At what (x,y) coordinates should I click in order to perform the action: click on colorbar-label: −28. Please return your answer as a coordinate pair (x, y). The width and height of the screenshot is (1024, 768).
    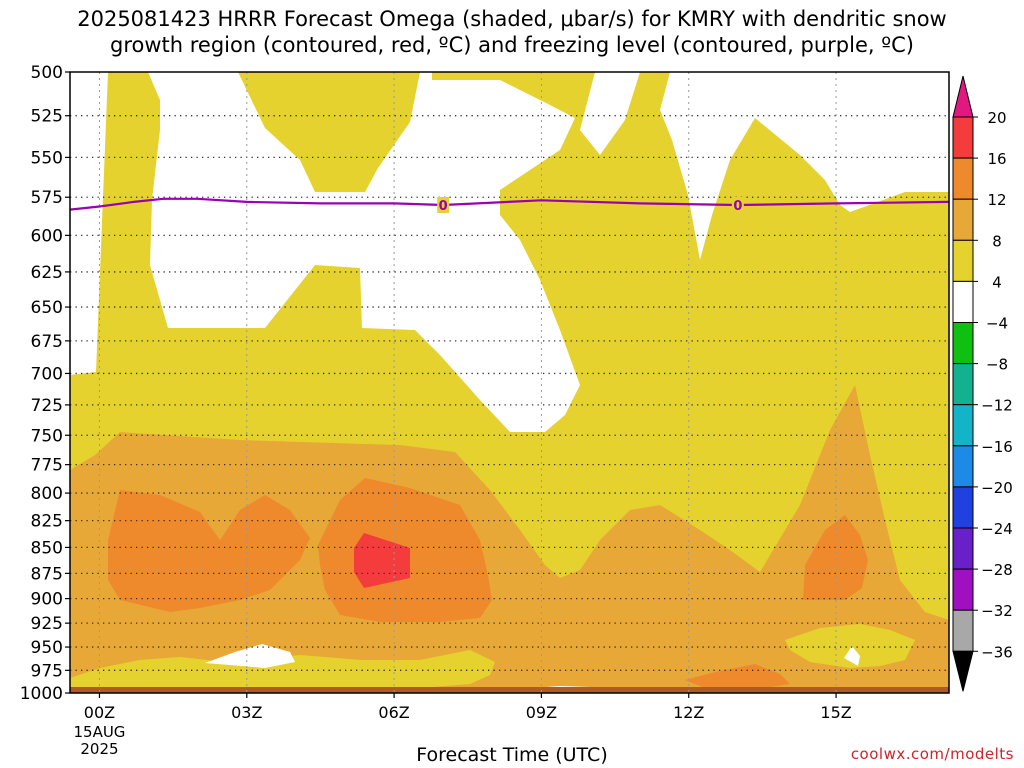
    Looking at the image, I should click on (997, 570).